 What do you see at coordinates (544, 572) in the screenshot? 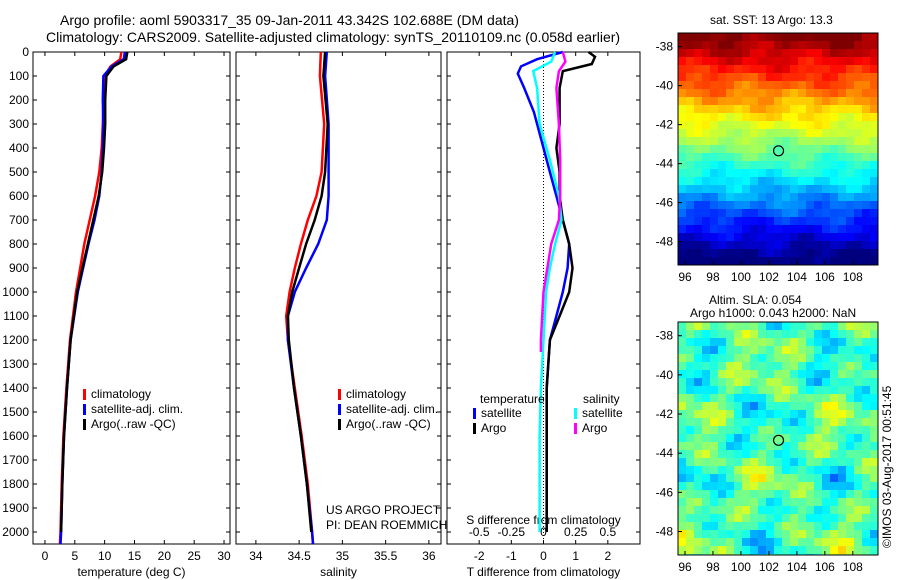
I see `x-axis-label: T difference from climatology` at bounding box center [544, 572].